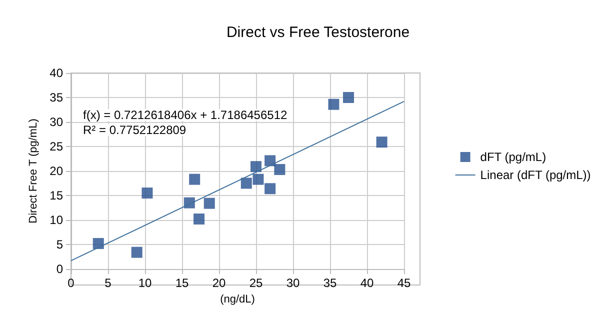 The height and width of the screenshot is (332, 612). What do you see at coordinates (57, 122) in the screenshot?
I see `y-tick-label: 30` at bounding box center [57, 122].